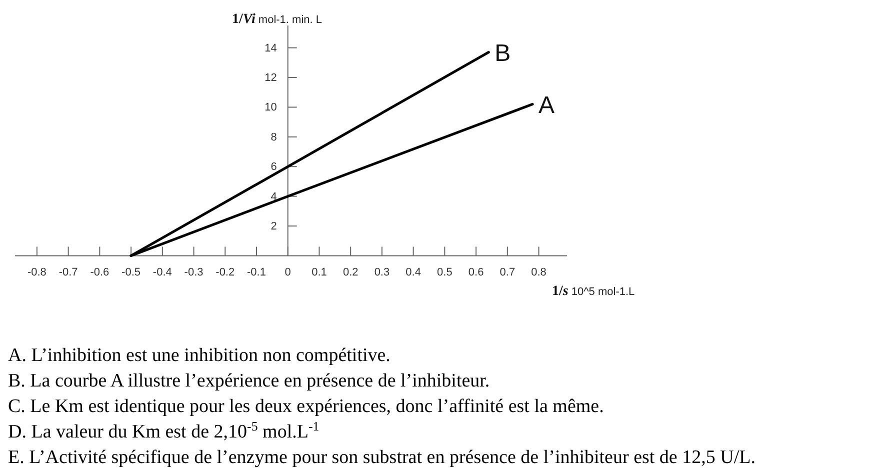 The height and width of the screenshot is (472, 886). Describe the element at coordinates (413, 272) in the screenshot. I see `x-tick-label: 0.4` at that location.